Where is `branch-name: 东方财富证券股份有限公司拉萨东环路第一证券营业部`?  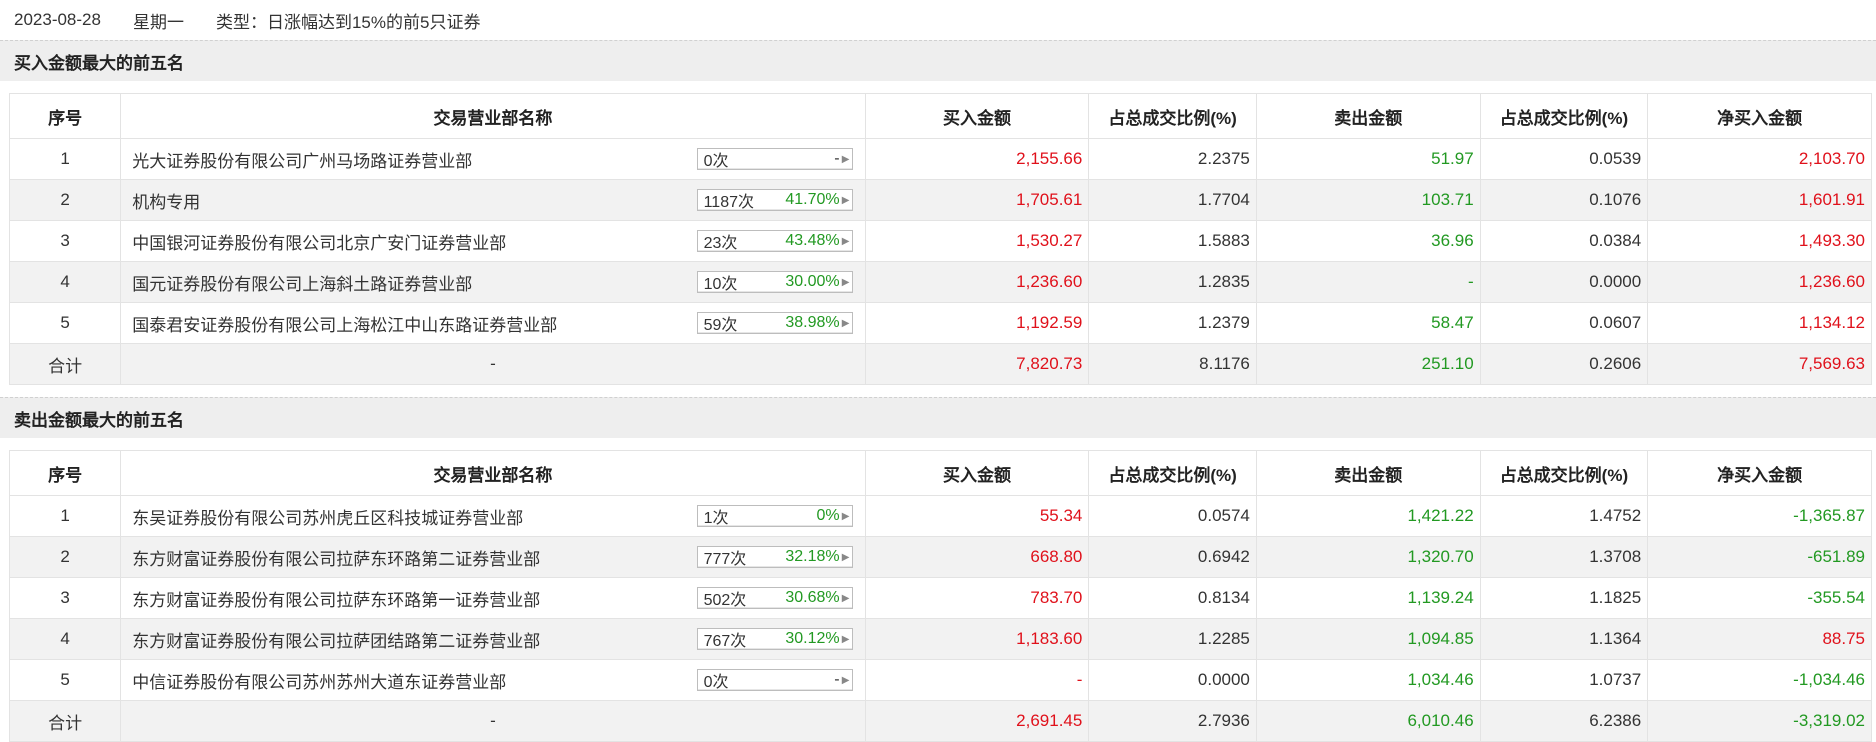 branch-name: 东方财富证券股份有限公司拉萨东环路第一证券营业部 is located at coordinates (336, 600).